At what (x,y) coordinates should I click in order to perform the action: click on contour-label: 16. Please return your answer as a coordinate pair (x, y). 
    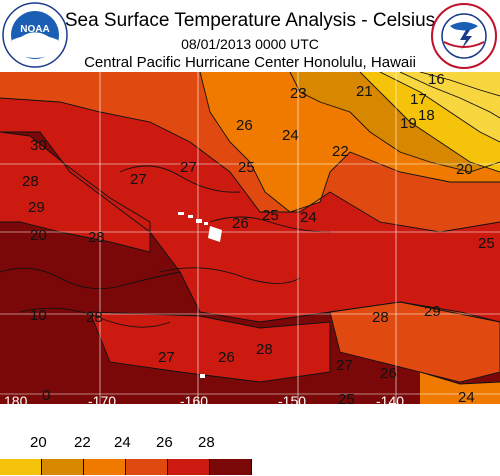
    Looking at the image, I should click on (436, 80).